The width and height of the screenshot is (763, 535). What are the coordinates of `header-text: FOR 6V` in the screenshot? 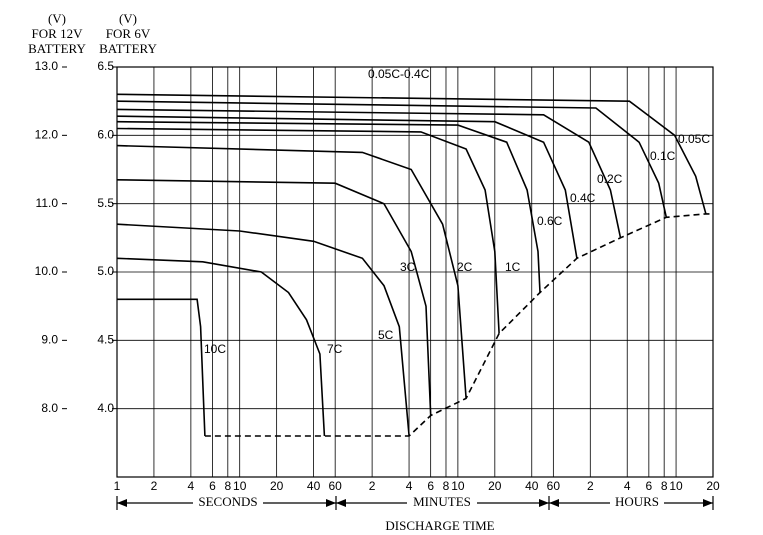 It's located at (128, 33).